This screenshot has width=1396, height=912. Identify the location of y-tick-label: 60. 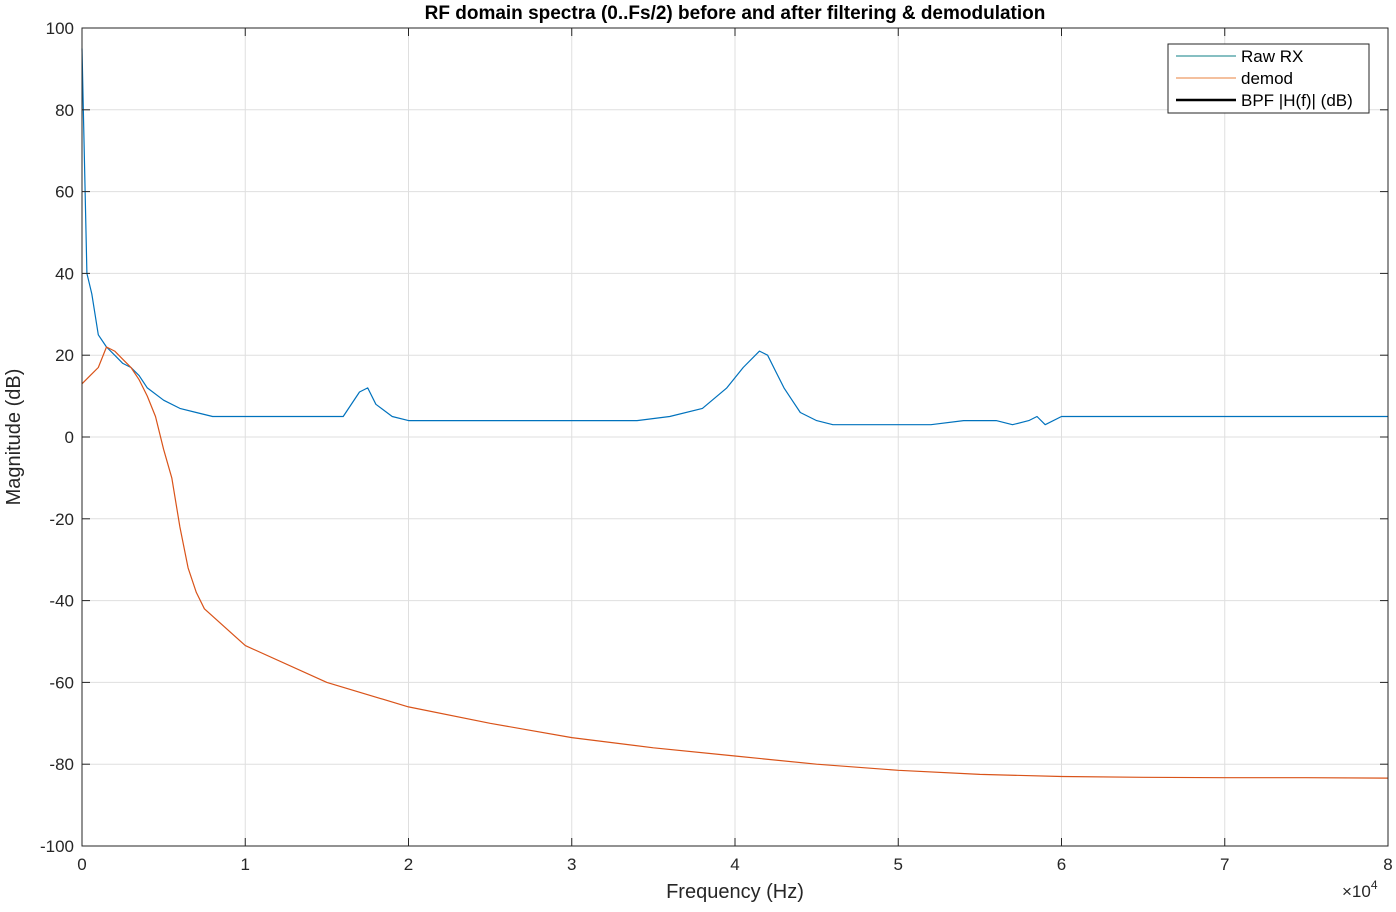
(64, 192).